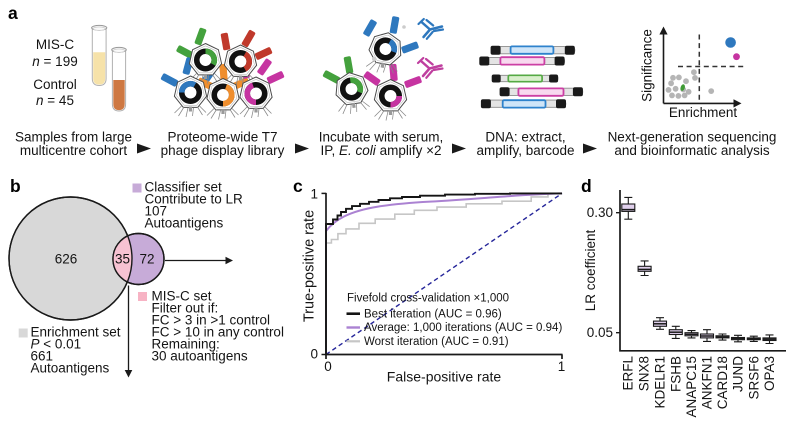 The image size is (800, 427). I want to click on svg-text: amplify, barcode, so click(525, 150).